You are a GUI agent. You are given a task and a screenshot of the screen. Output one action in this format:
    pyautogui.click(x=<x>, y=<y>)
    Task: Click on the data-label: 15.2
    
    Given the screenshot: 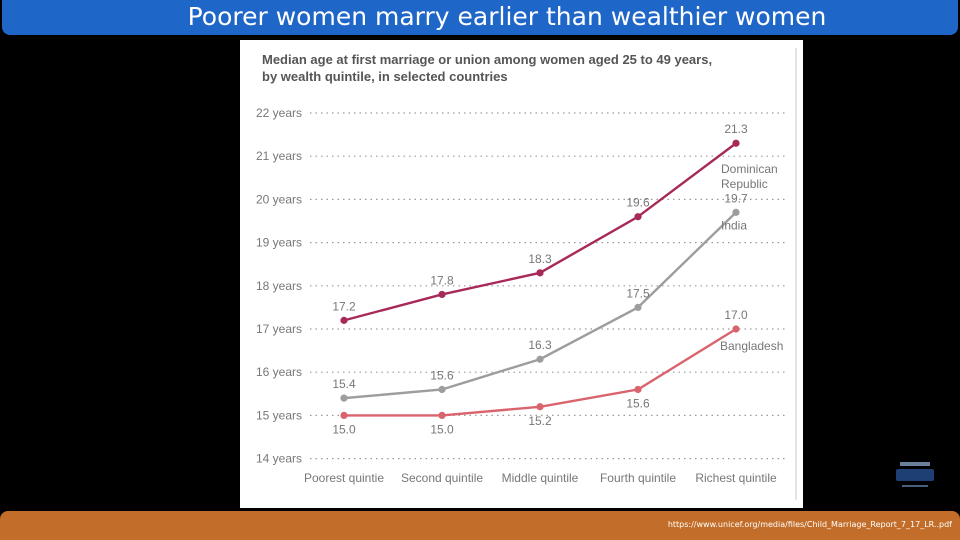 What is the action you would take?
    pyautogui.click(x=540, y=421)
    